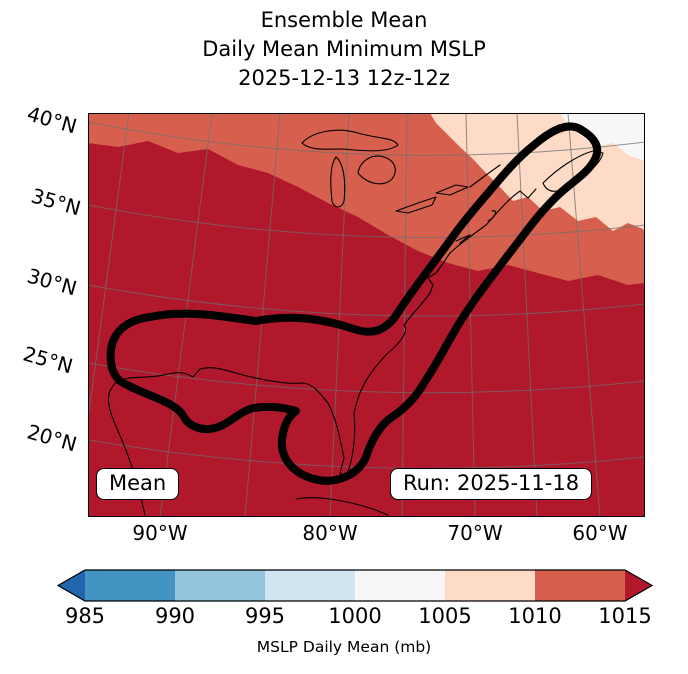 The image size is (688, 674). I want to click on lat-label-35n: 35°N, so click(56, 202).